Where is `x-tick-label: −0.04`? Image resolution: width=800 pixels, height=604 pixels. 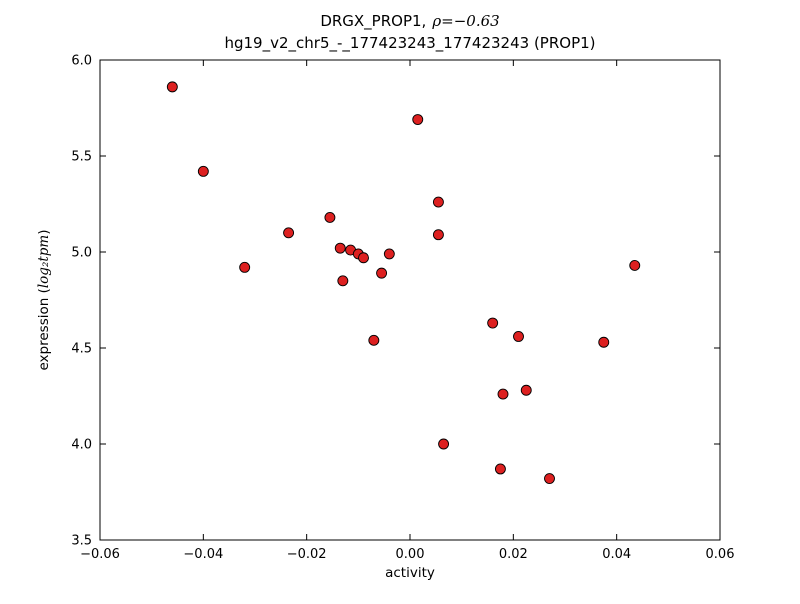
x-tick-label: −0.04 is located at coordinates (203, 554).